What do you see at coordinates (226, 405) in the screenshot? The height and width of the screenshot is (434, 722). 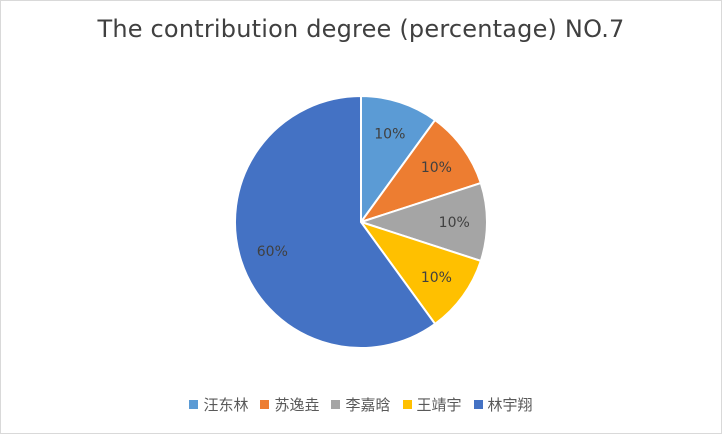 I see `legend-label: 汪东林` at bounding box center [226, 405].